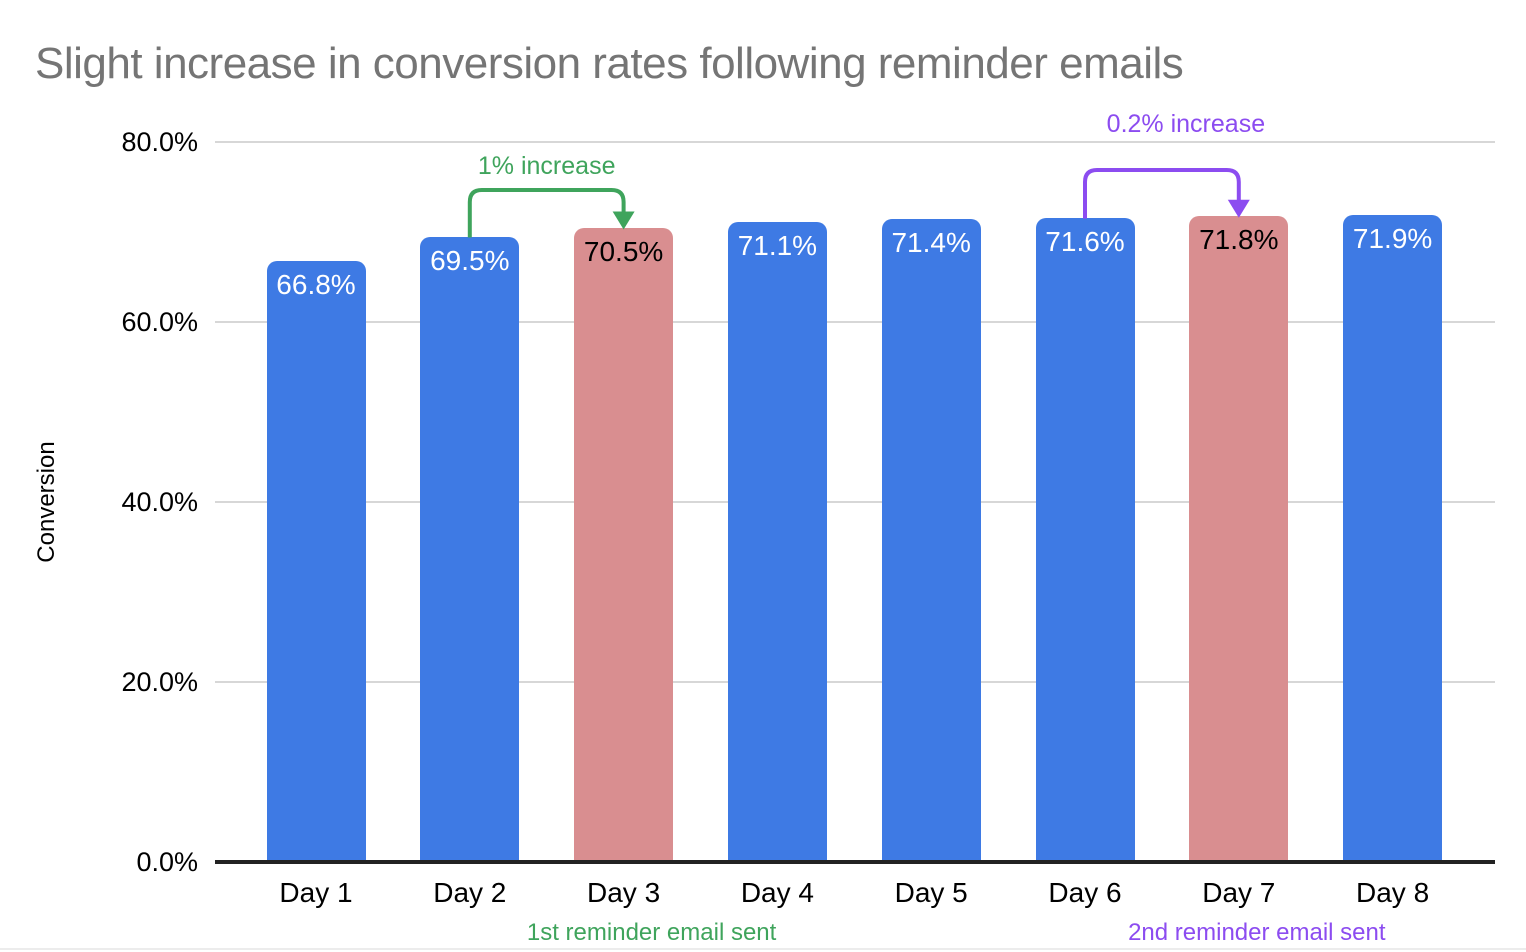 The image size is (1526, 952). I want to click on bar-value-label: 71.4%, so click(931, 243).